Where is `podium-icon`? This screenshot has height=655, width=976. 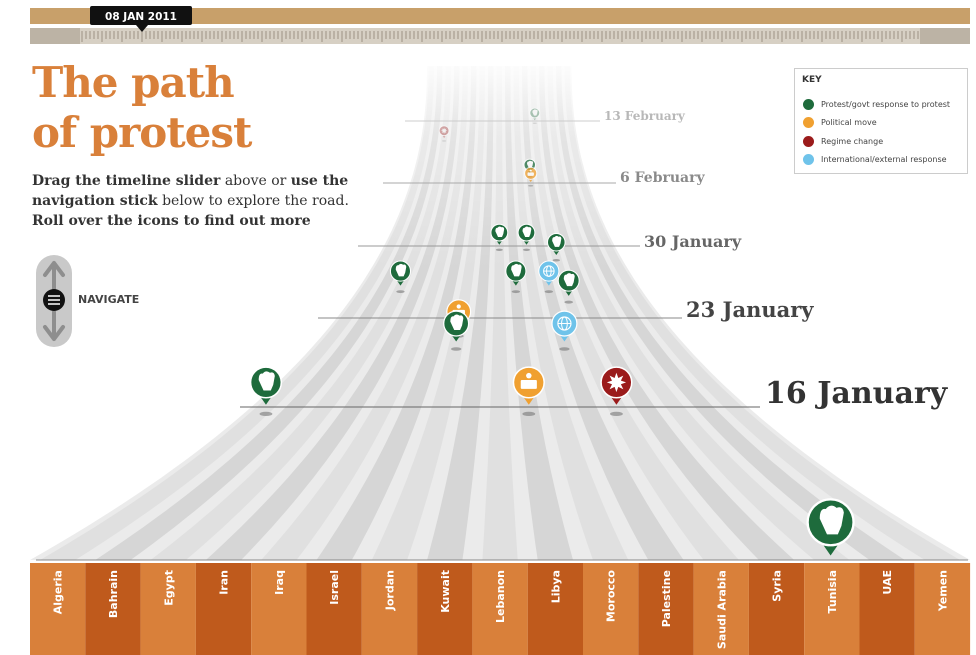 podium-icon is located at coordinates (458, 306).